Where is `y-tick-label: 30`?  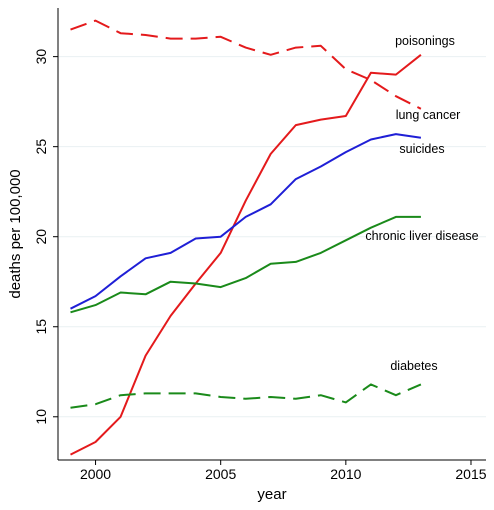
y-tick-label: 30 is located at coordinates (41, 57).